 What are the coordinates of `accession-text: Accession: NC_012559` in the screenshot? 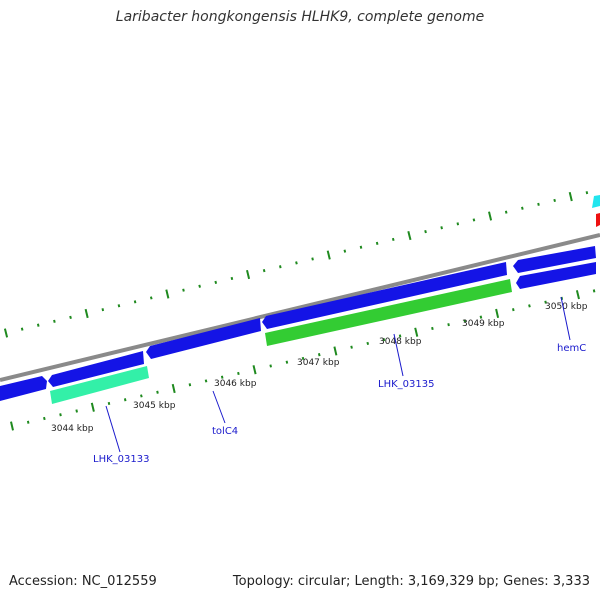 It's located at (83, 581).